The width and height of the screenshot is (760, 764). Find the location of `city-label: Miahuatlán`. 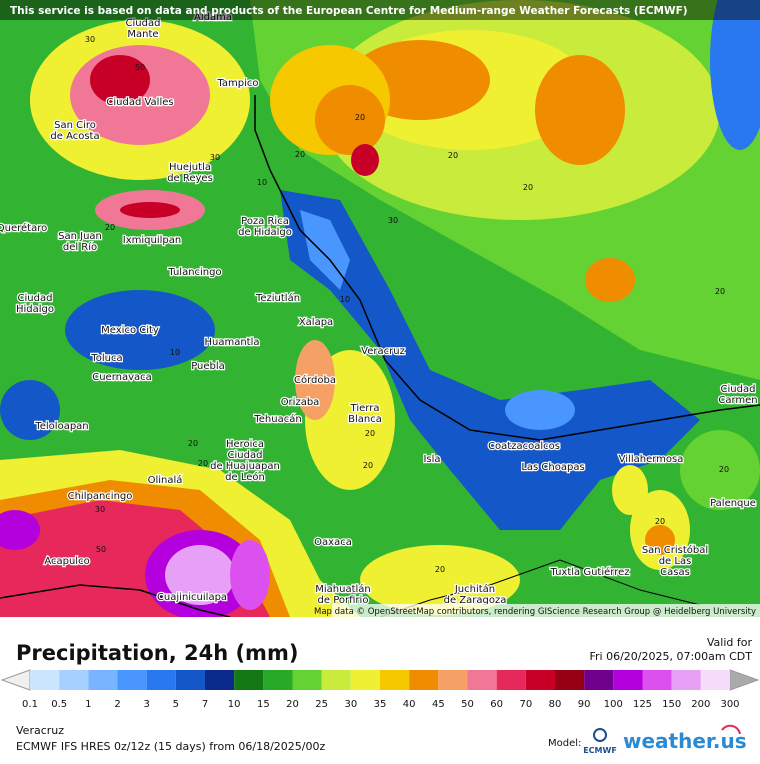

city-label: Miahuatlán is located at coordinates (343, 589).